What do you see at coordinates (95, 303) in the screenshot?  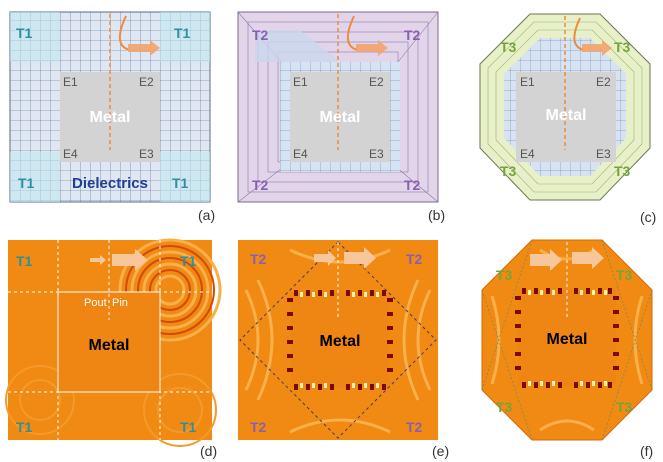 I see `p-out-label: Pout` at bounding box center [95, 303].